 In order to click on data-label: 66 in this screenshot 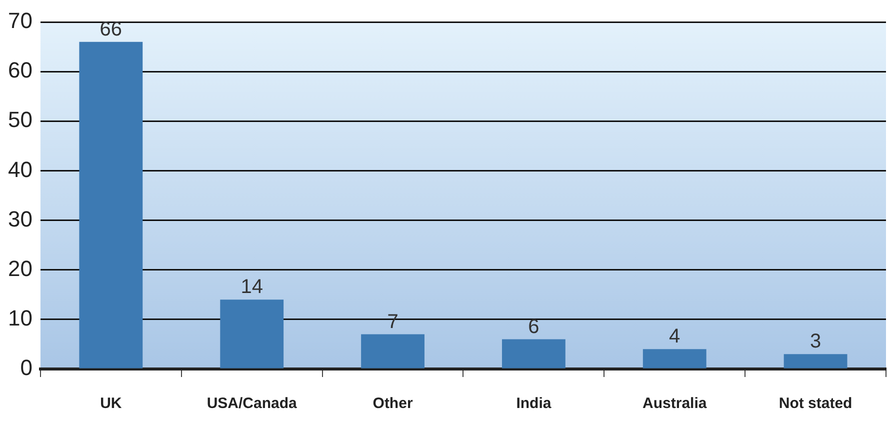, I will do `click(111, 29)`.